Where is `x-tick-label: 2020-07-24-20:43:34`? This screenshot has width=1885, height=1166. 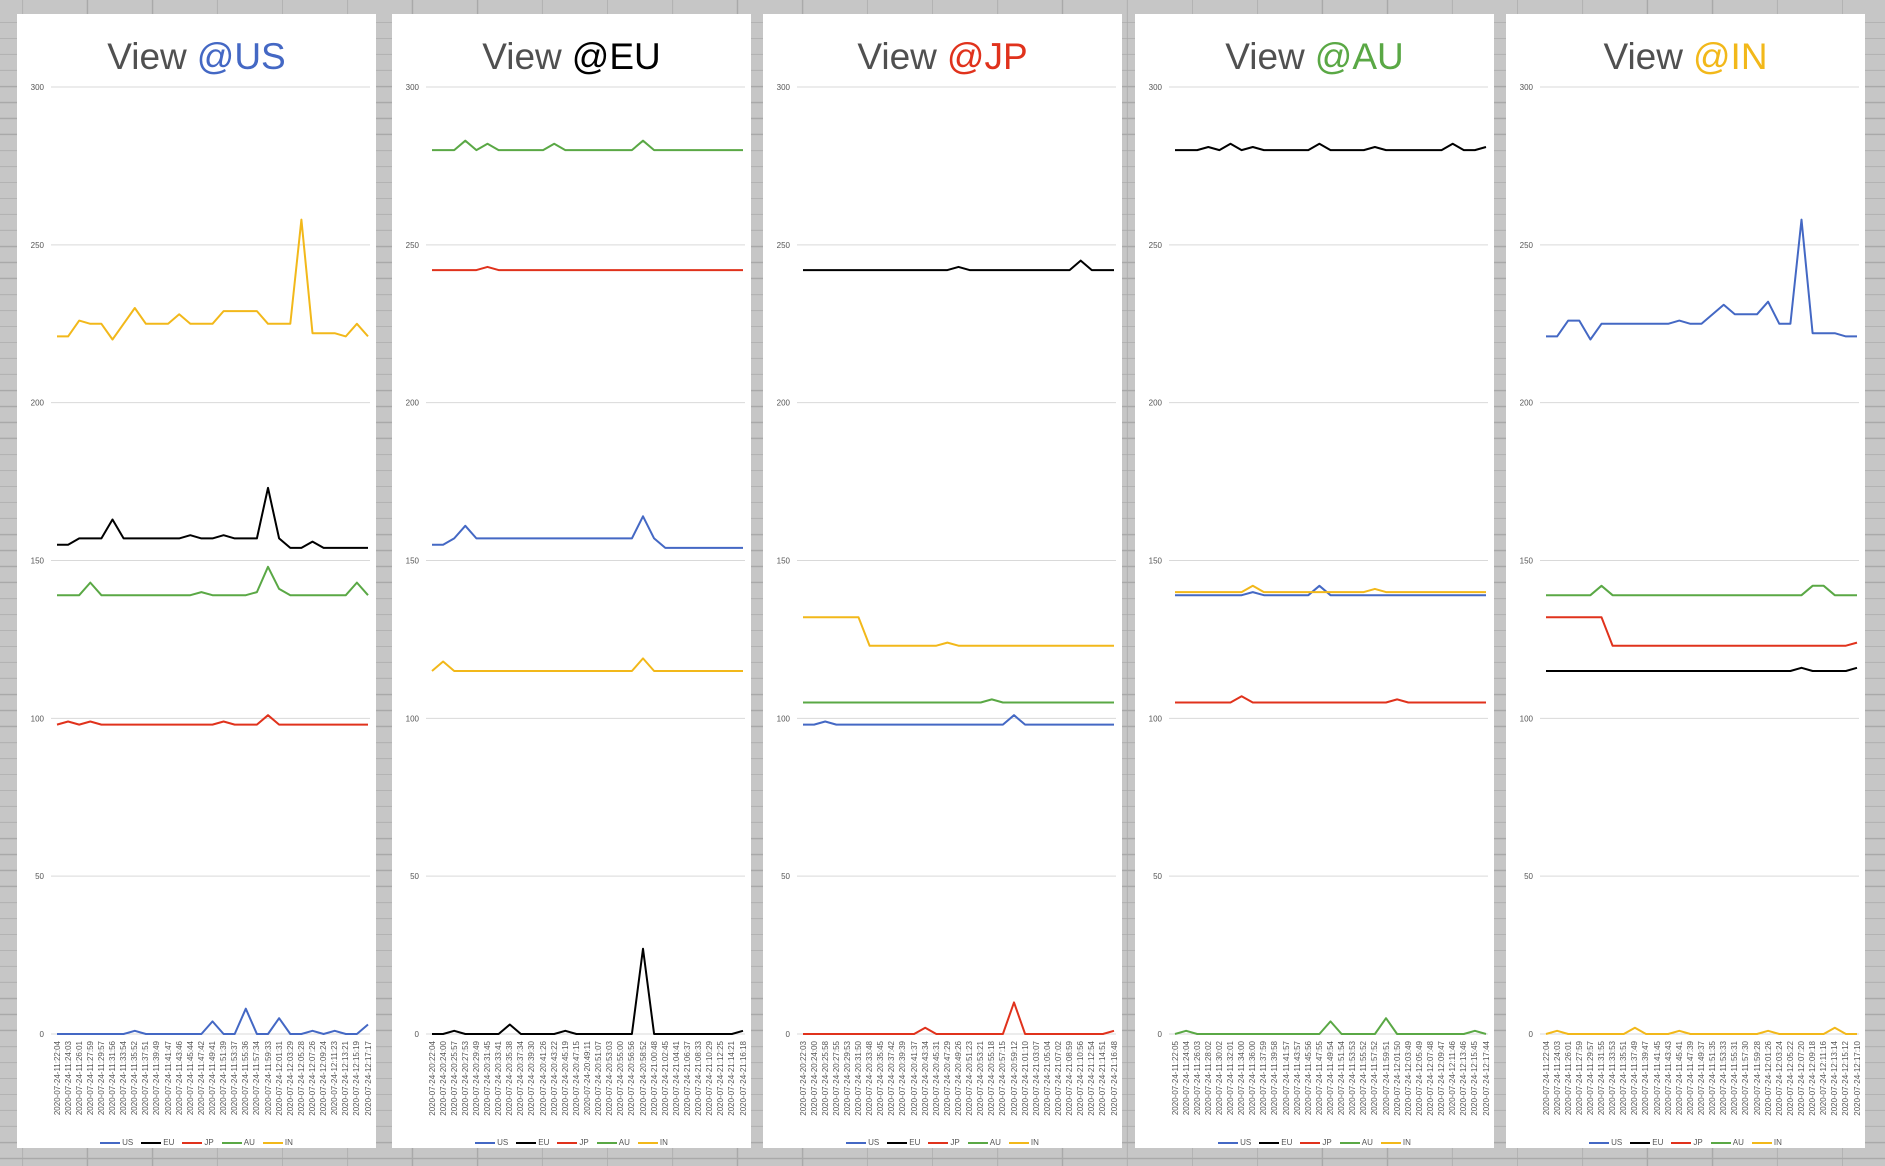
x-tick-label: 2020-07-24-20:43:34 is located at coordinates (925, 1078).